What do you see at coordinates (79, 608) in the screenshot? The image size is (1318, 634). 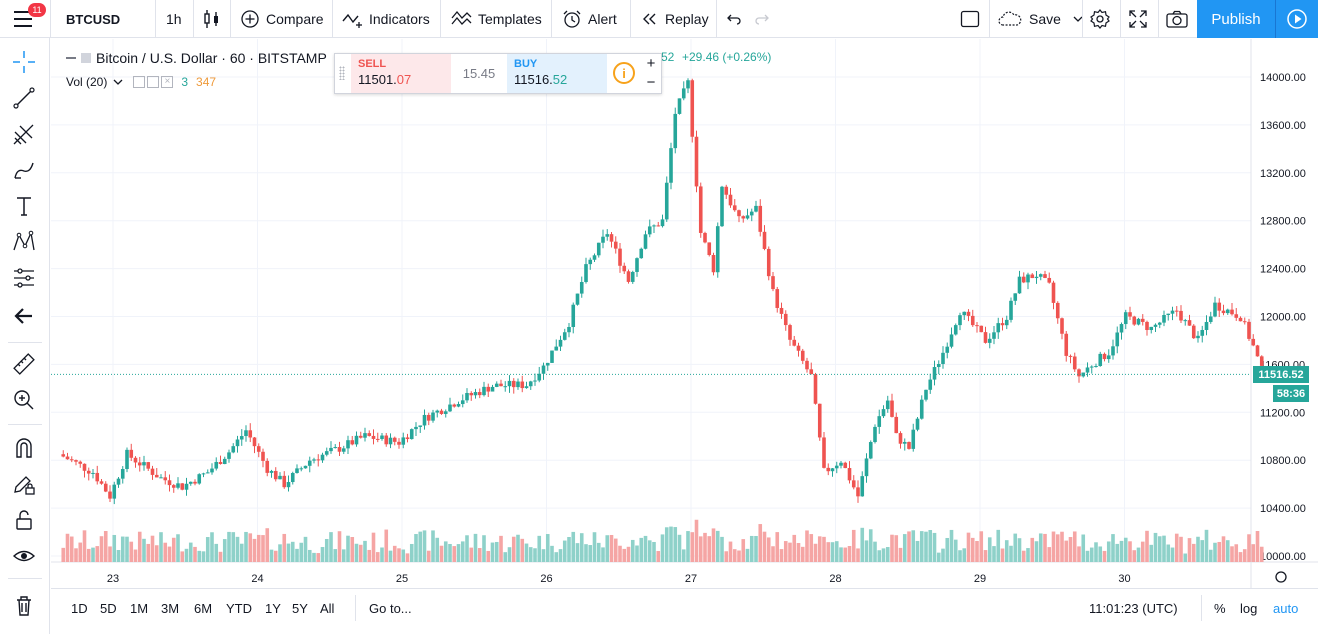 I see `range-1d: 1D` at bounding box center [79, 608].